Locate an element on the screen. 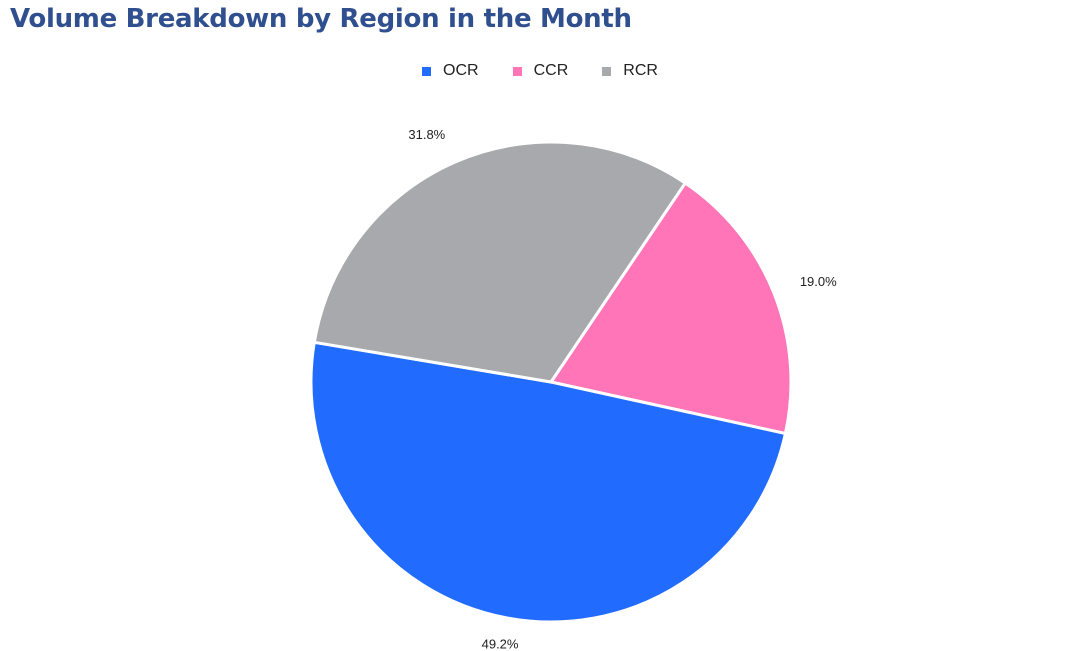 This screenshot has height=651, width=1080. legend-swatch-ocr is located at coordinates (427, 71).